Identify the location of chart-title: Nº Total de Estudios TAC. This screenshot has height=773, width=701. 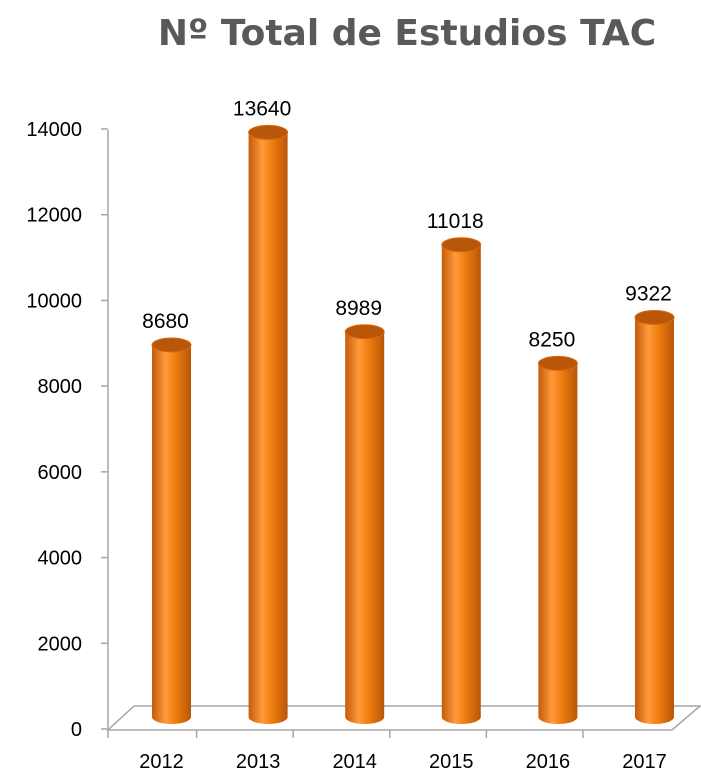
(407, 33).